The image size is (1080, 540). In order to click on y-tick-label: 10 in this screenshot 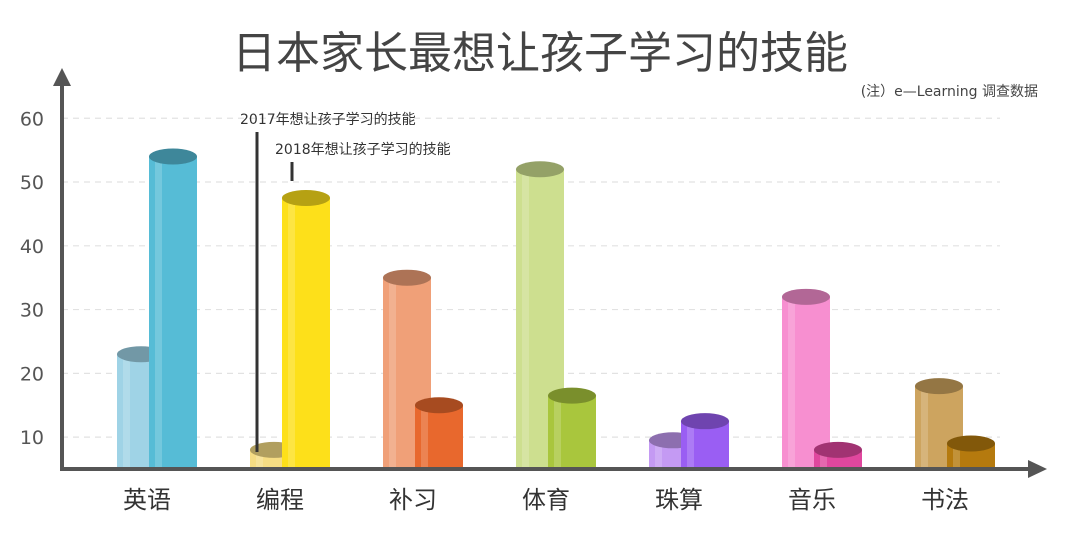, I will do `click(32, 438)`.